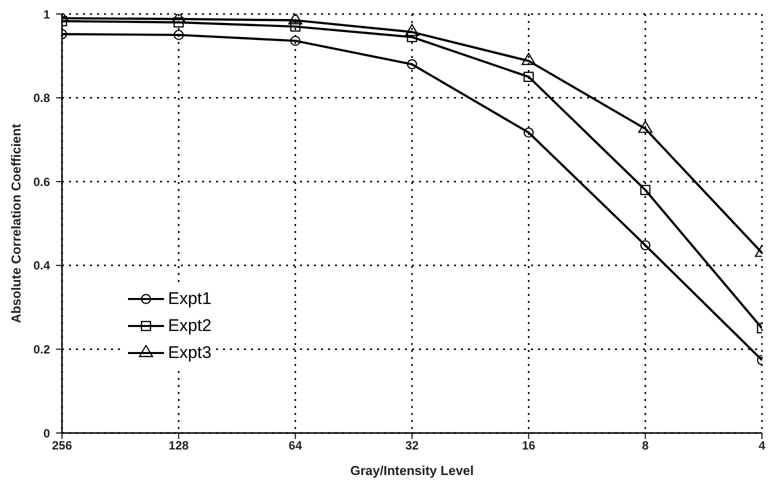 This screenshot has width=774, height=489. Describe the element at coordinates (41, 181) in the screenshot. I see `y-tick-label: 0.6` at that location.